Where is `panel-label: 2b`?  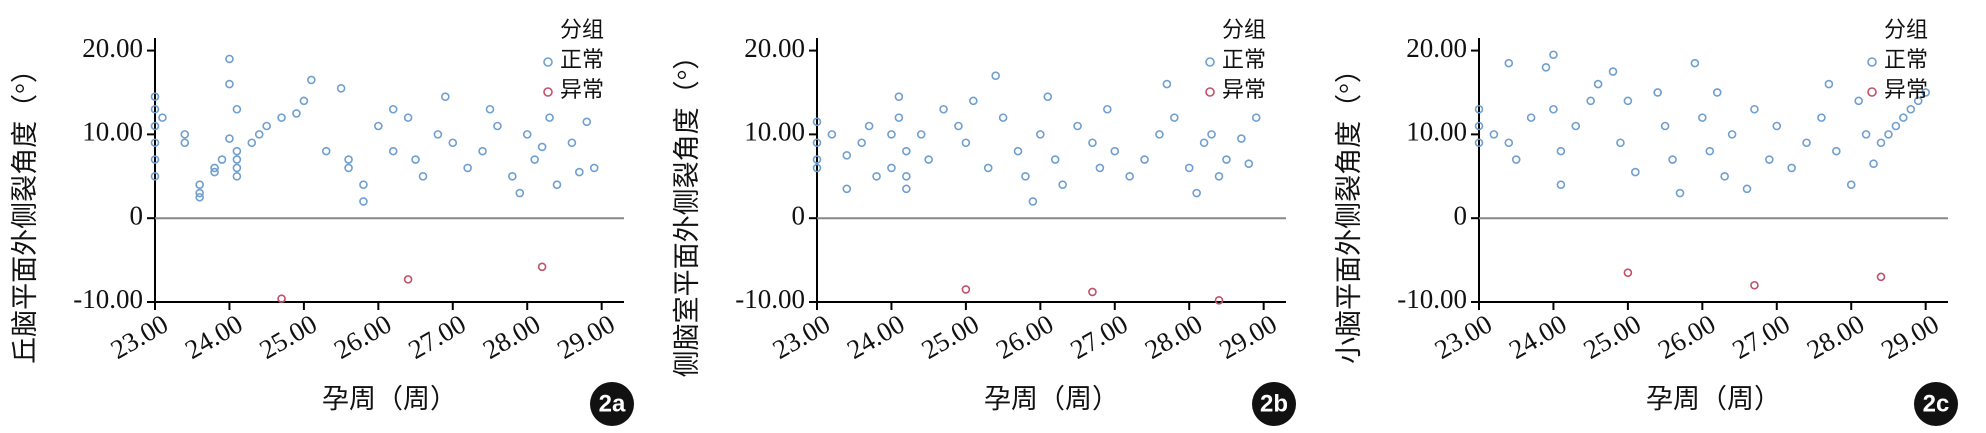 panel-label: 2b is located at coordinates (1274, 403).